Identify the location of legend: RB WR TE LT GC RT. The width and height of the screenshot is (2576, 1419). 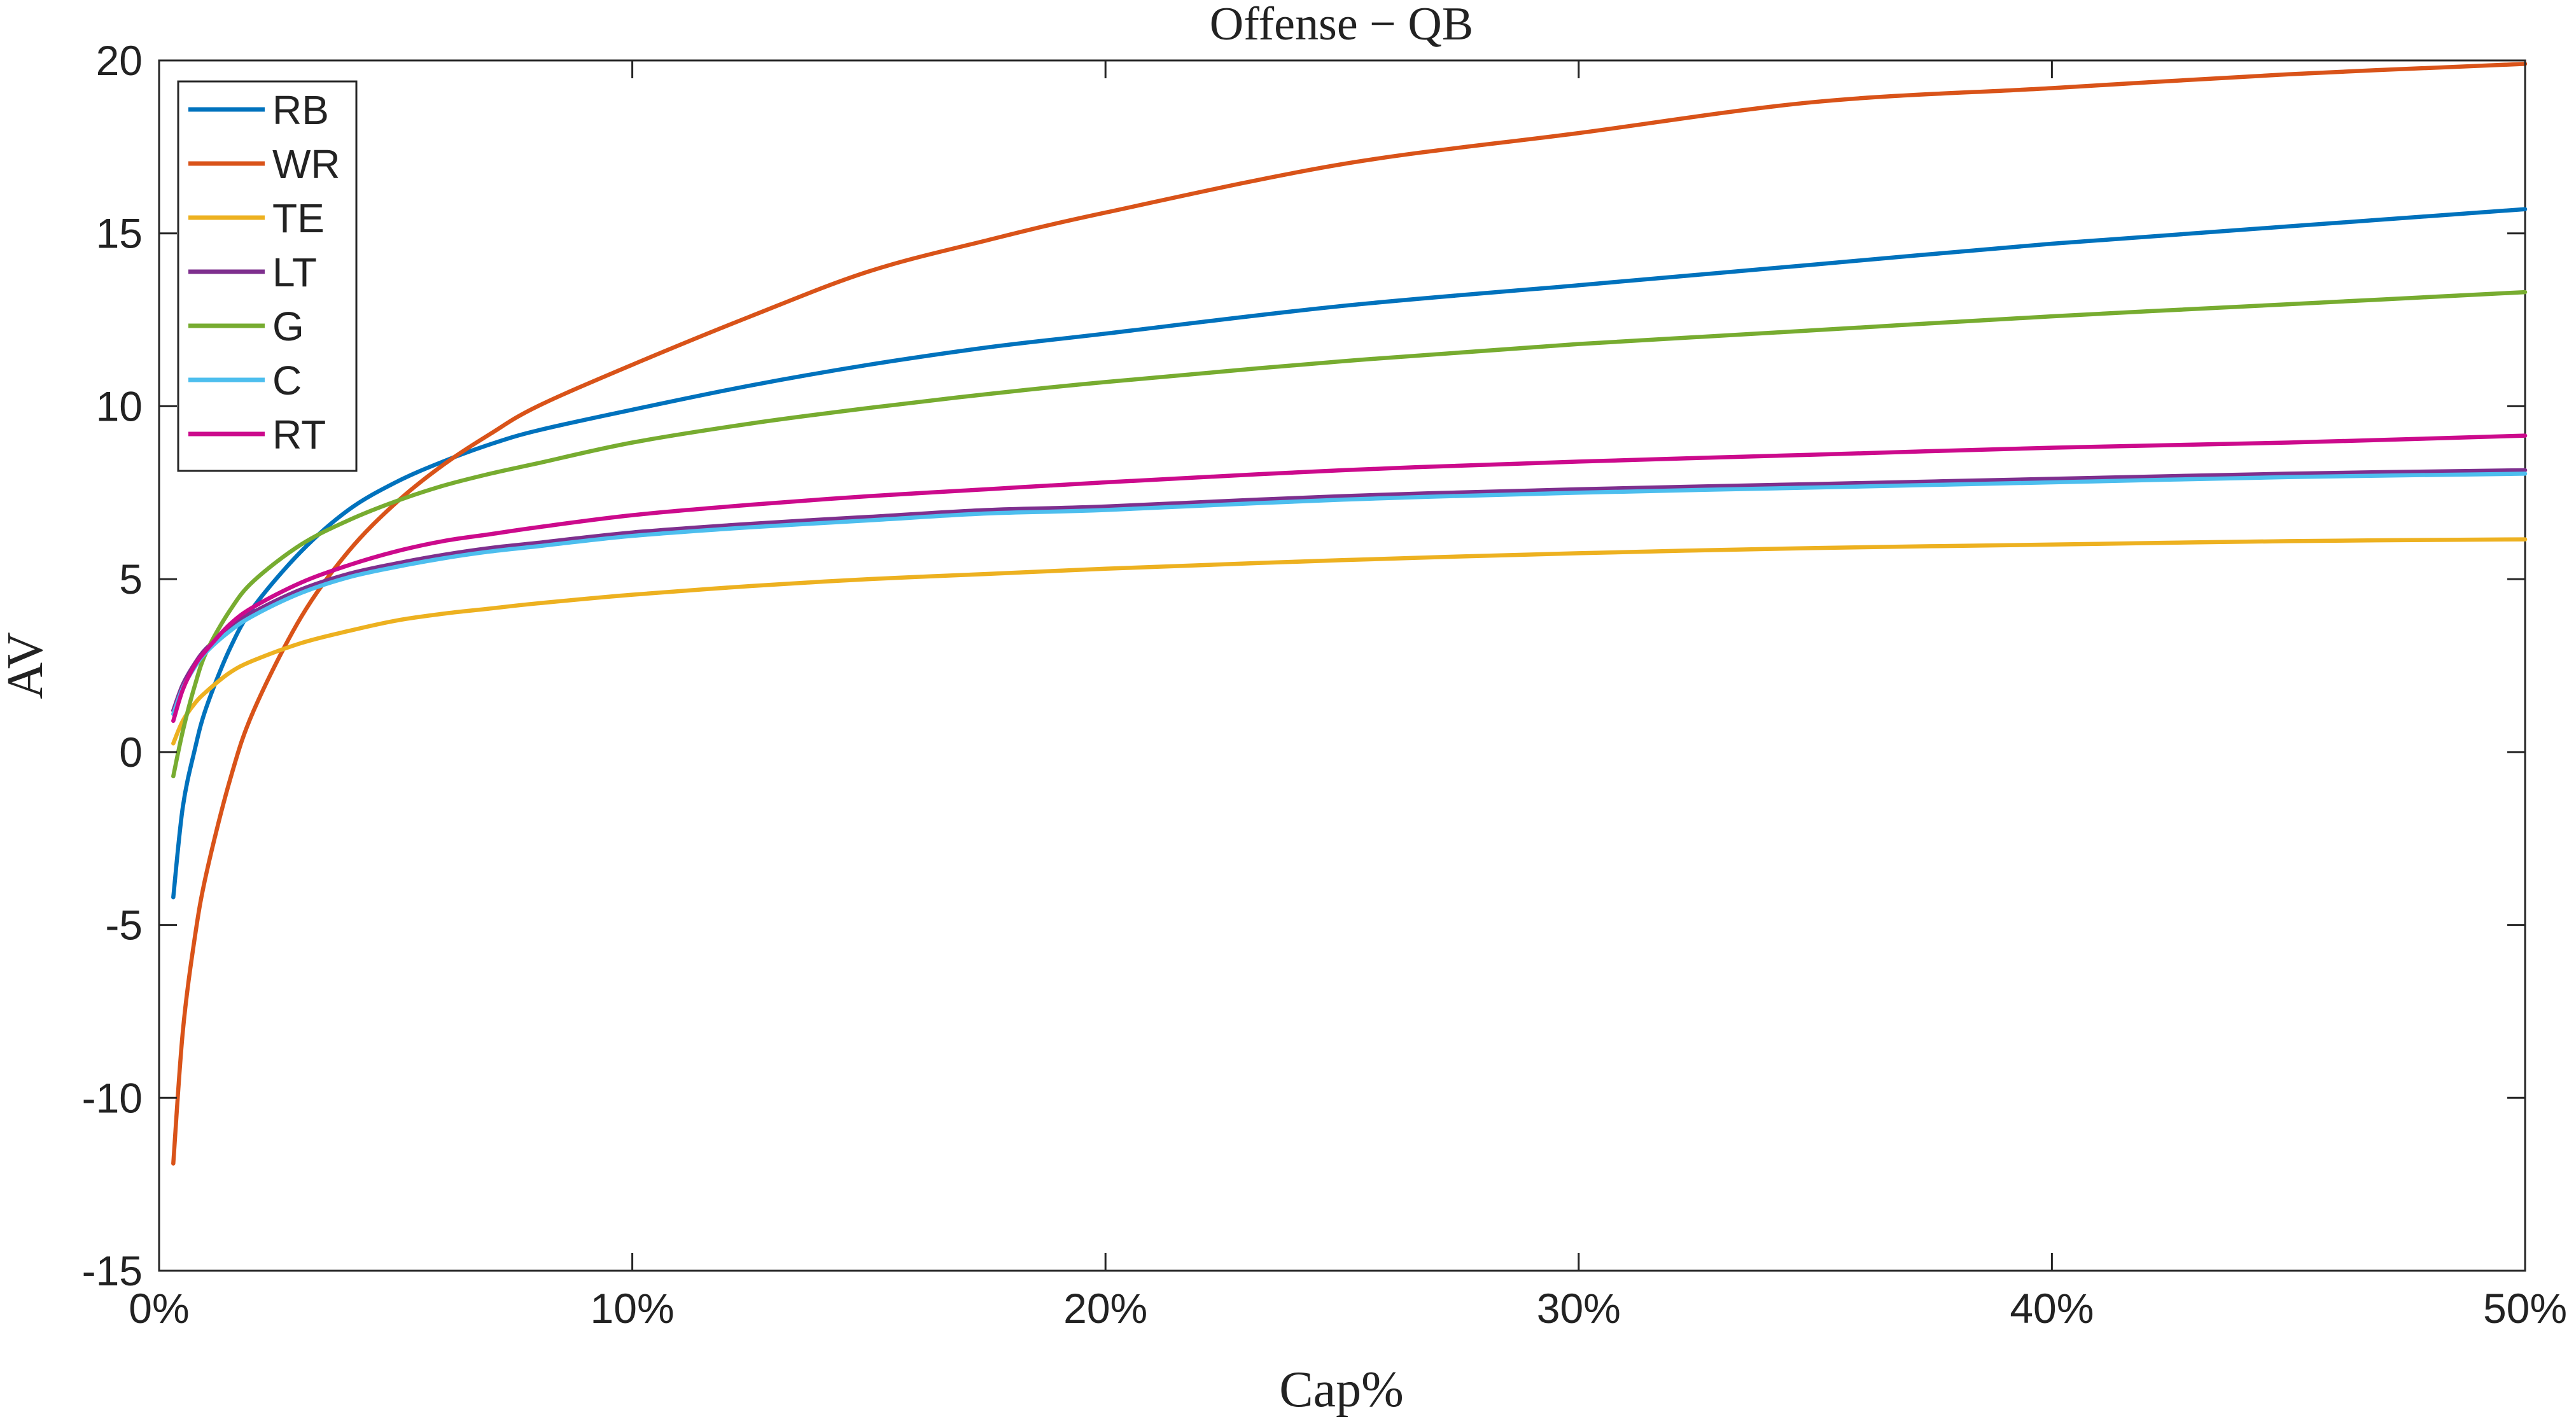
(267, 276).